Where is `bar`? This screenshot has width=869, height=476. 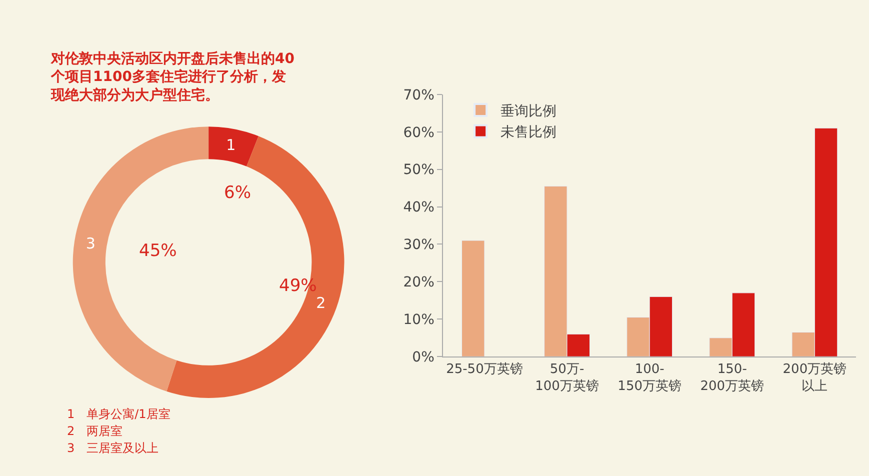 bar is located at coordinates (473, 298).